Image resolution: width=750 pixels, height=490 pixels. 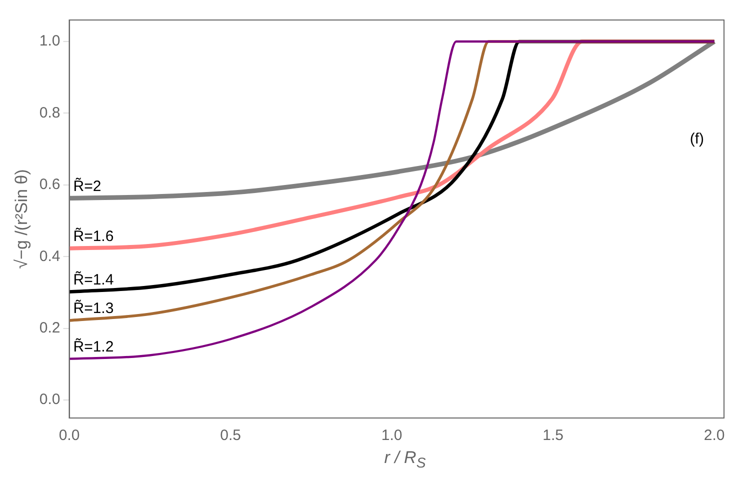 What do you see at coordinates (49, 113) in the screenshot?
I see `y-tick-label: 0.8` at bounding box center [49, 113].